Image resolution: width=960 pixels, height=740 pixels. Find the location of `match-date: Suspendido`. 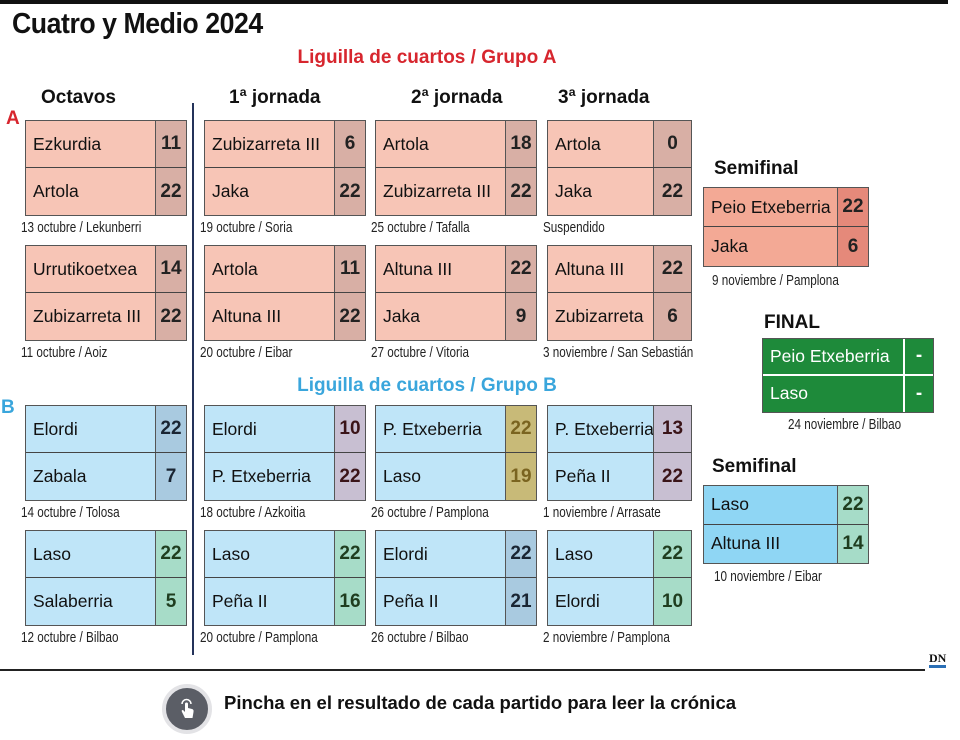

match-date: Suspendido is located at coordinates (574, 227).